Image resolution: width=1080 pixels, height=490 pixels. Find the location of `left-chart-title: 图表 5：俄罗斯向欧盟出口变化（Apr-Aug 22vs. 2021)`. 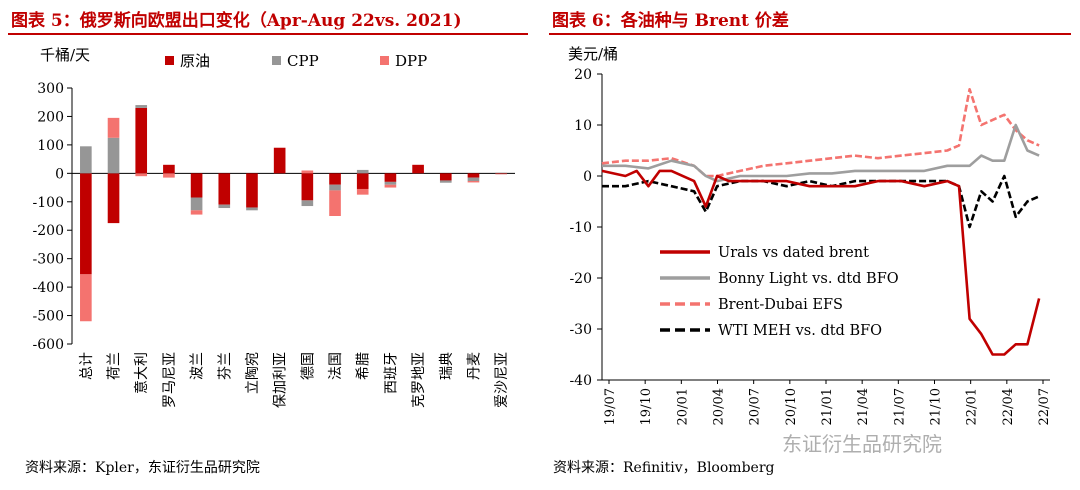

left-chart-title: 图表 5：俄罗斯向欧盟出口变化（Apr-Aug 22vs. 2021) is located at coordinates (236, 21).